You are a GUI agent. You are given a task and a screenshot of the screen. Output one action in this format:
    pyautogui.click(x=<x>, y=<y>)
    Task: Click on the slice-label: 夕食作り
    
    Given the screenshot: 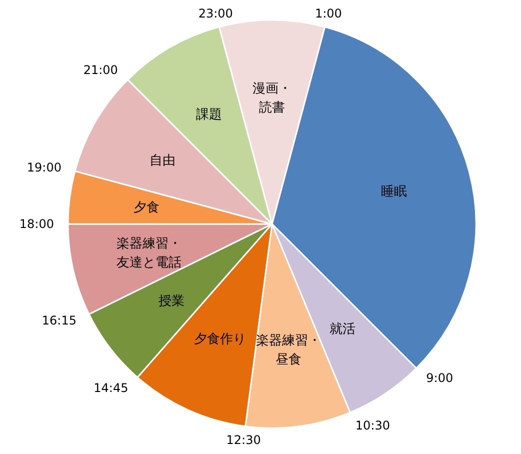 What is the action you would take?
    pyautogui.click(x=220, y=339)
    